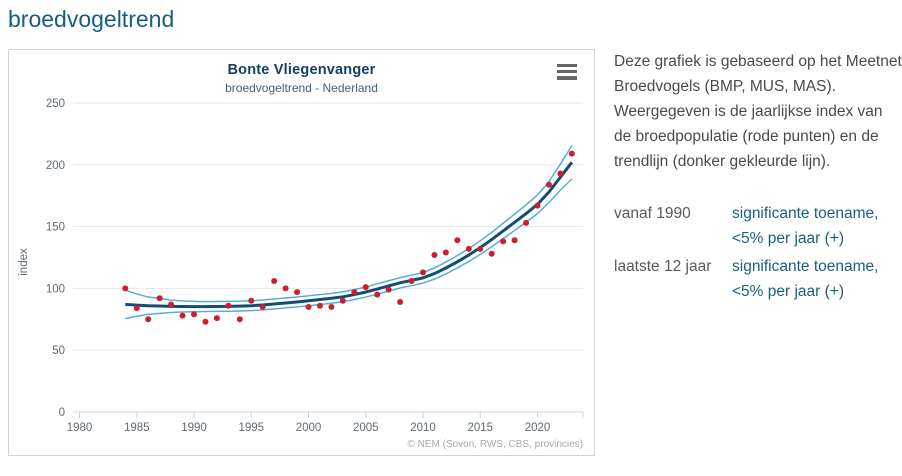  I want to click on chart-credit: © NEM (Sovon, RWS, CBS, provincies), so click(495, 444).